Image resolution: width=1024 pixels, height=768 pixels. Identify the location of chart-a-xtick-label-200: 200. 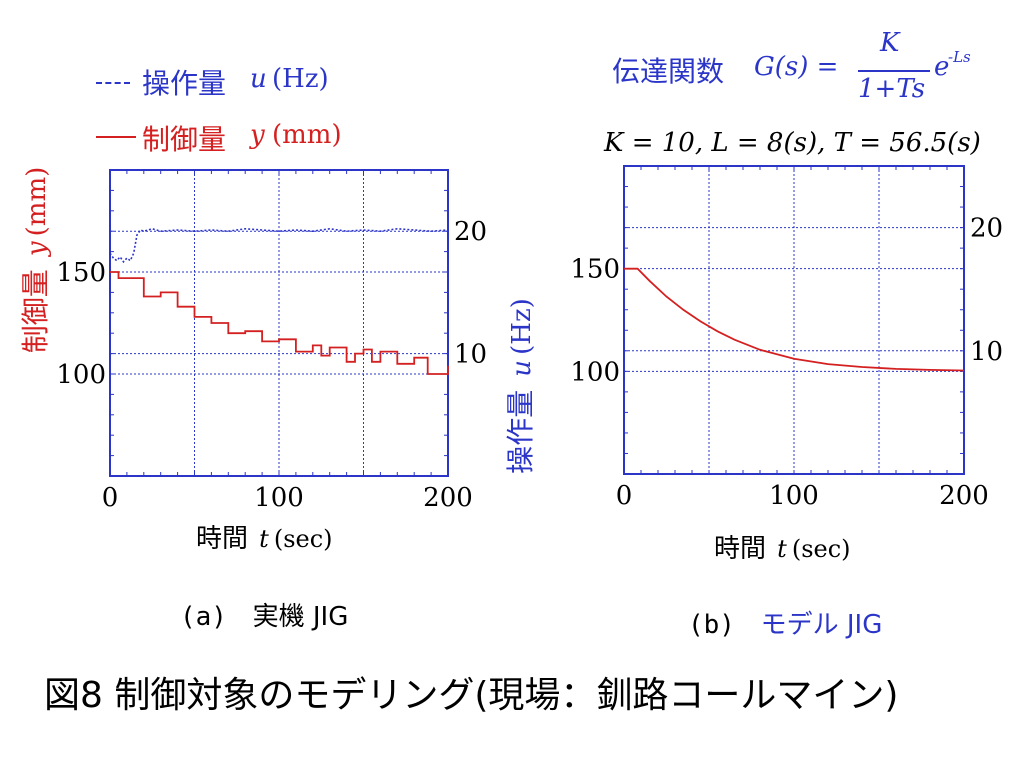
(448, 498).